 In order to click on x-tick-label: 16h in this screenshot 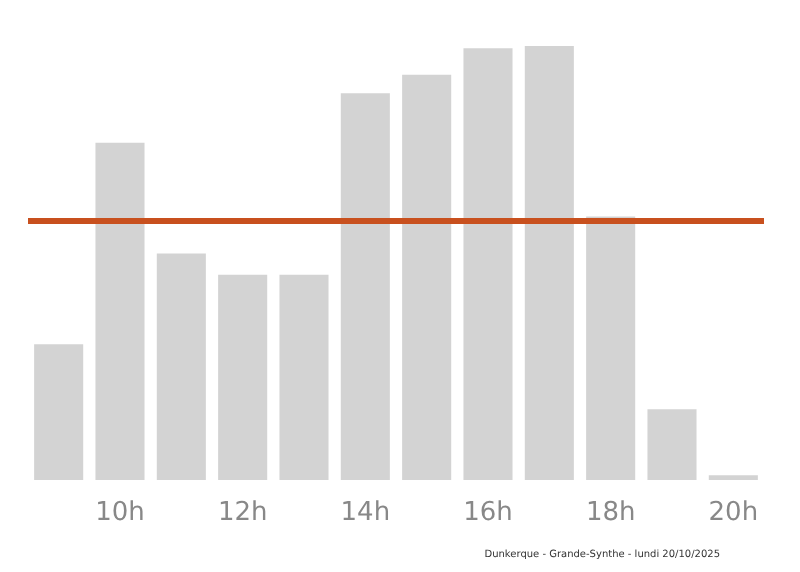, I will do `click(488, 513)`.